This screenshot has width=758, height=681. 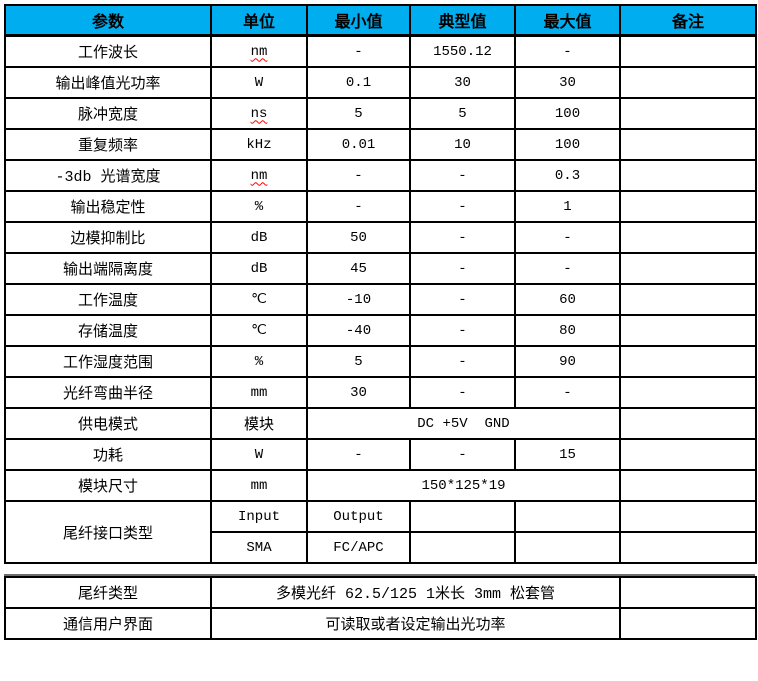 I want to click on table-row: -3db 光谱宽度 nm - - 0.3, so click(x=380, y=175).